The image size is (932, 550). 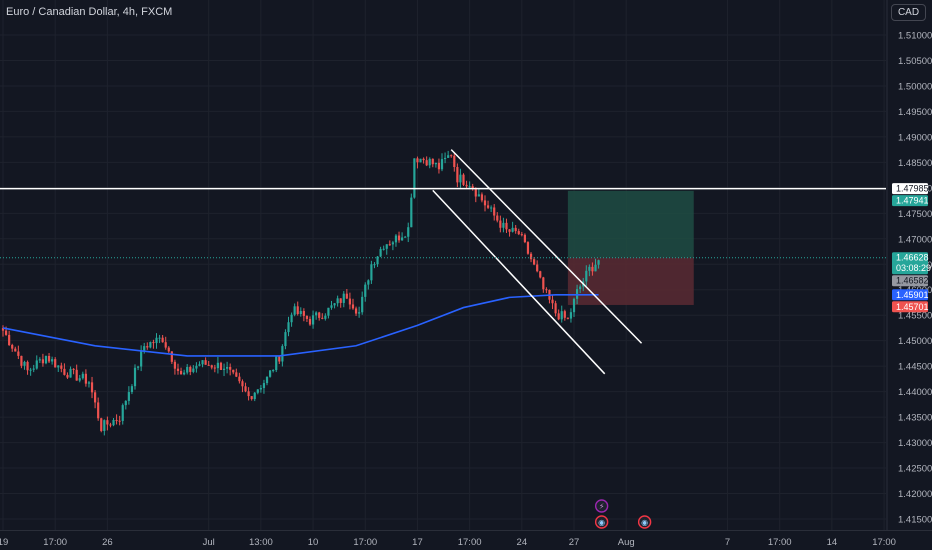 What do you see at coordinates (912, 307) in the screenshot?
I see `price-label: 1.45701` at bounding box center [912, 307].